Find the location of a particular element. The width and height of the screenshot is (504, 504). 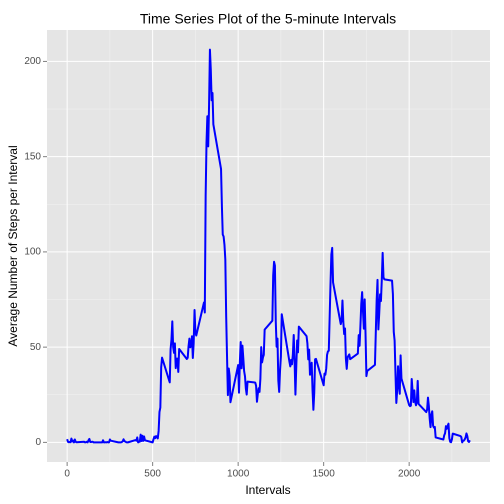

y-tick-label: 100 is located at coordinates (32, 252).